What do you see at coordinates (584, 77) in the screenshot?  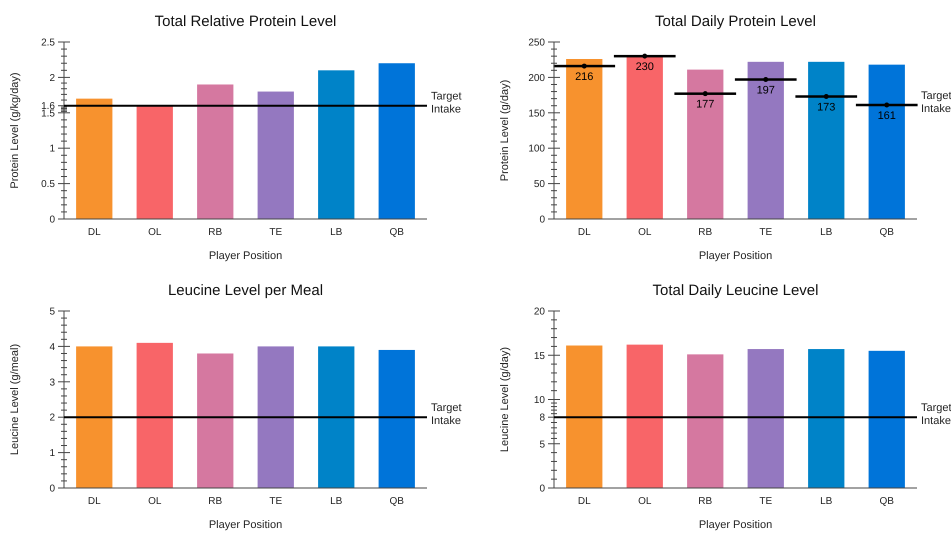 I see `data-label: 216` at bounding box center [584, 77].